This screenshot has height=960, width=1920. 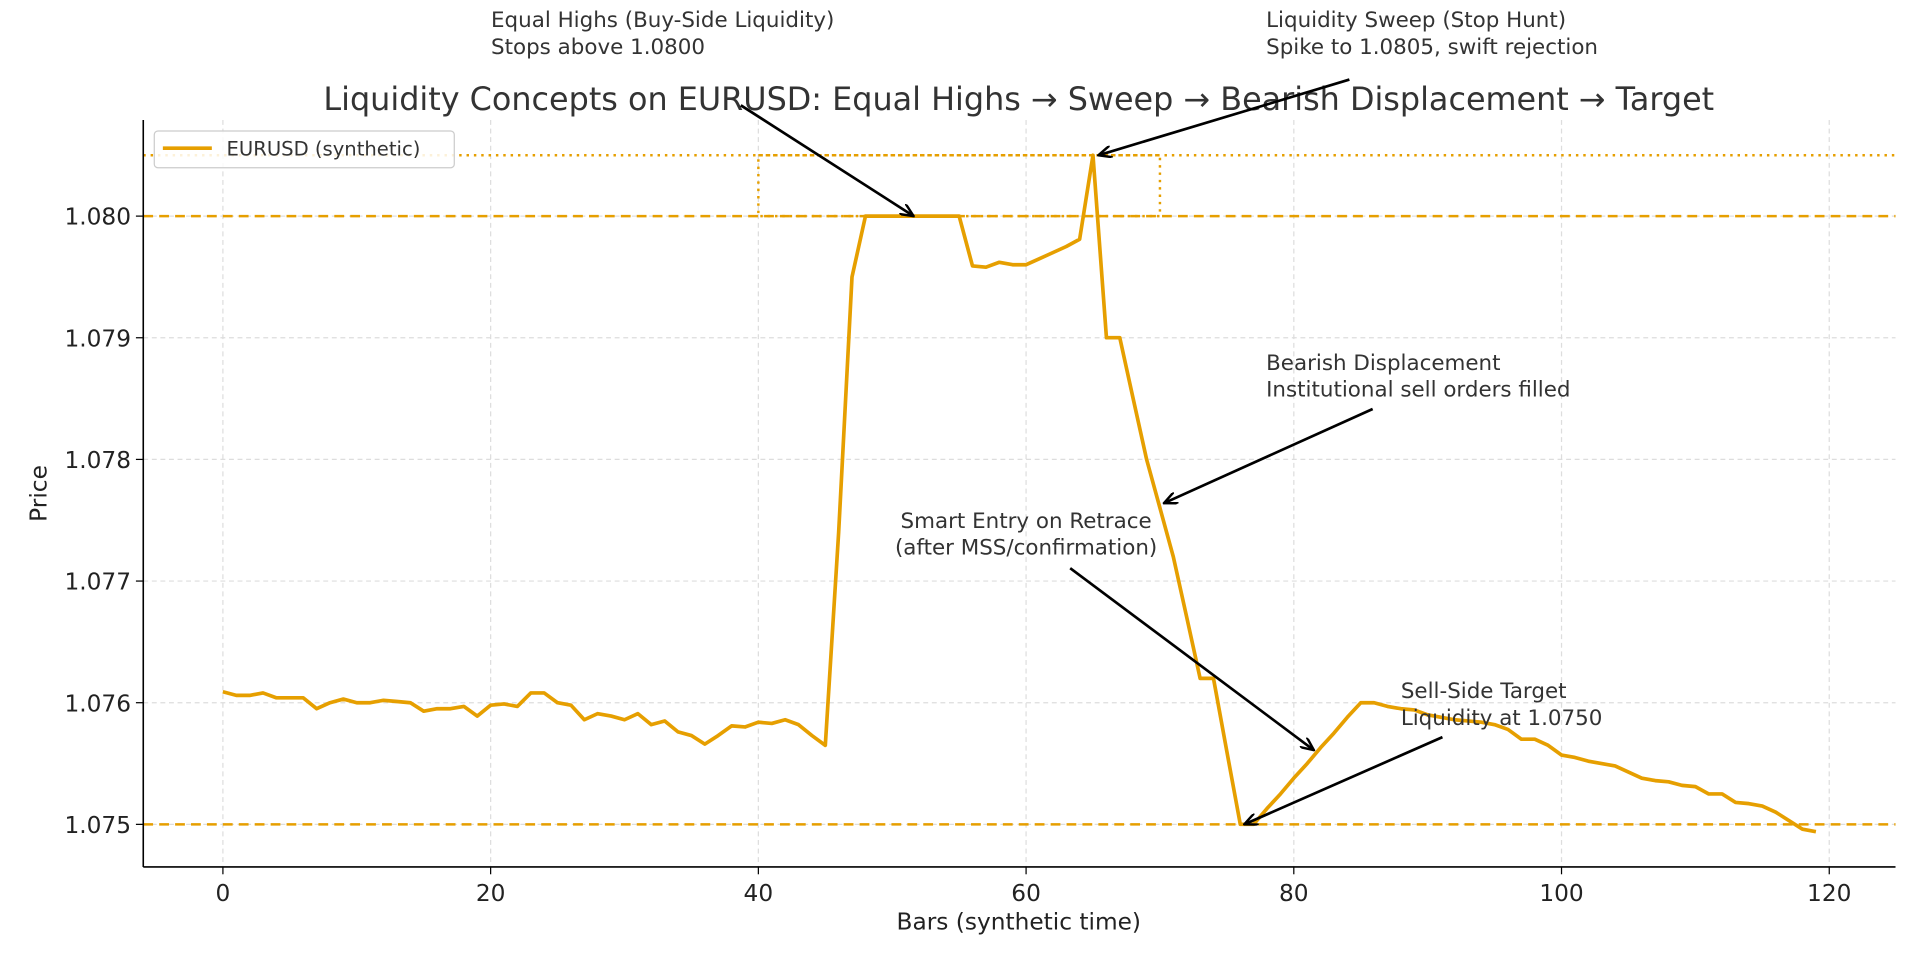 What do you see at coordinates (759, 893) in the screenshot?
I see `x-tick-label: 40` at bounding box center [759, 893].